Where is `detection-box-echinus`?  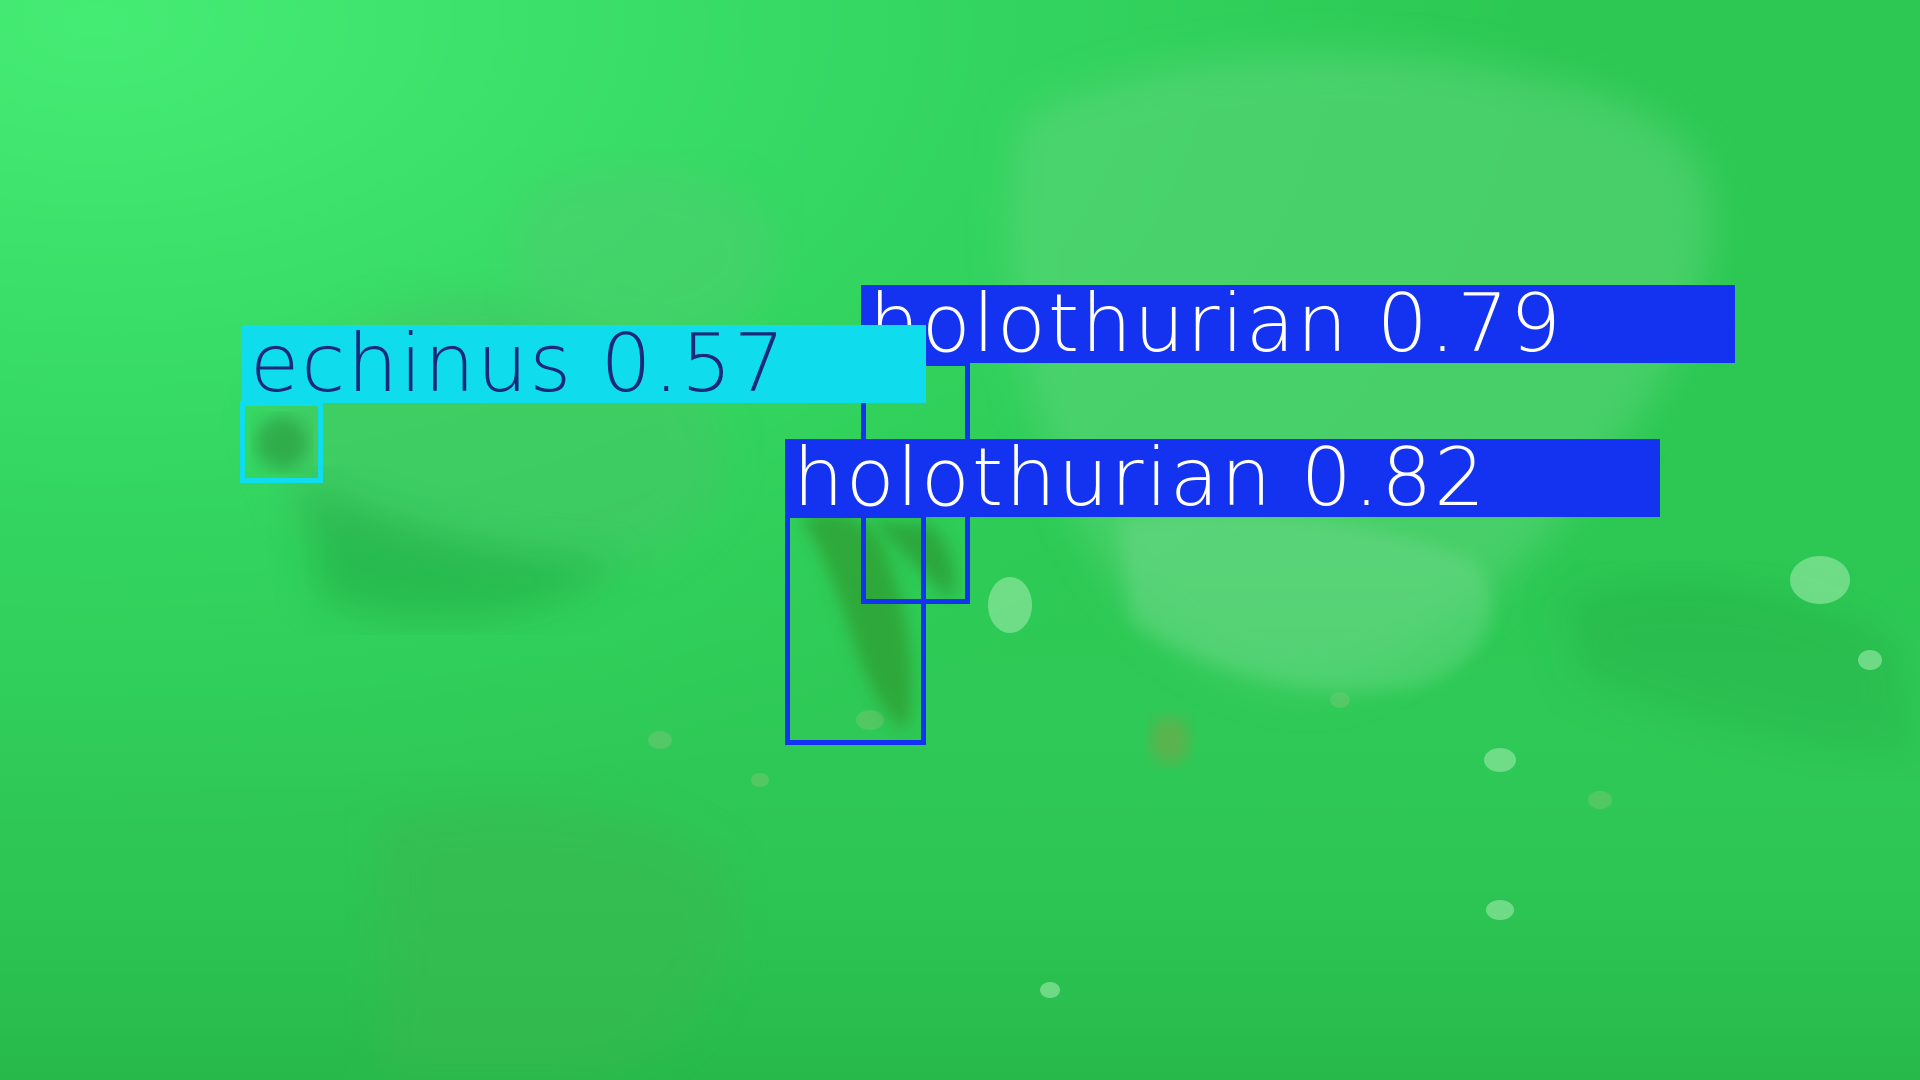 detection-box-echinus is located at coordinates (281, 442).